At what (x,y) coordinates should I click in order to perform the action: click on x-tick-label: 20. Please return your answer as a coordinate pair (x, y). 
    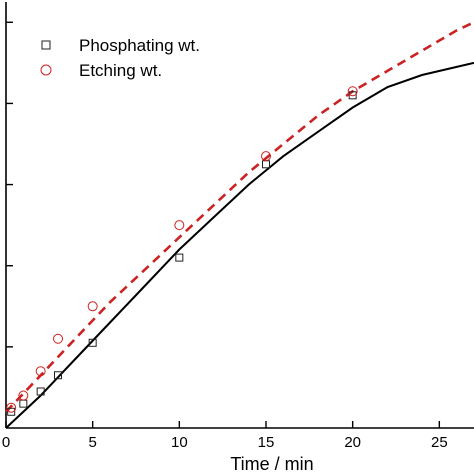
    Looking at the image, I should click on (352, 442).